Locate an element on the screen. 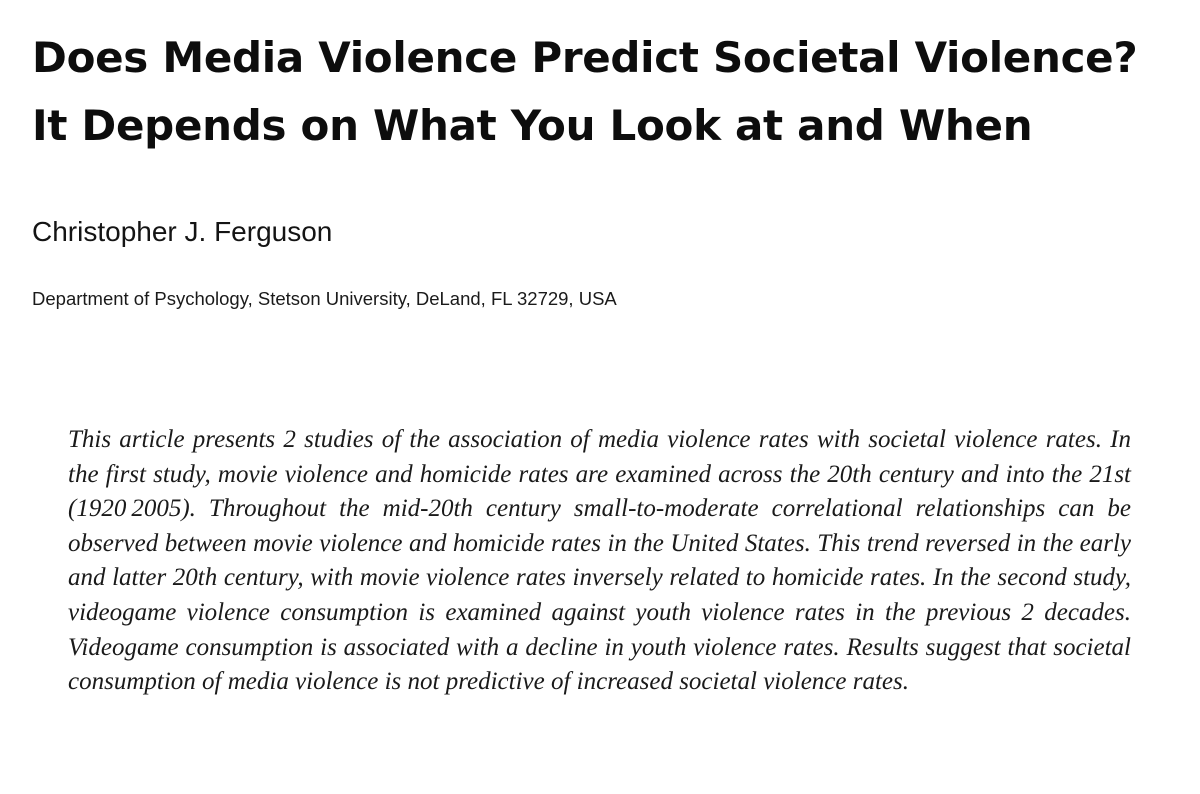 Image resolution: width=1200 pixels, height=794 pixels. author-name: Christopher J. Ferguson is located at coordinates (182, 231).